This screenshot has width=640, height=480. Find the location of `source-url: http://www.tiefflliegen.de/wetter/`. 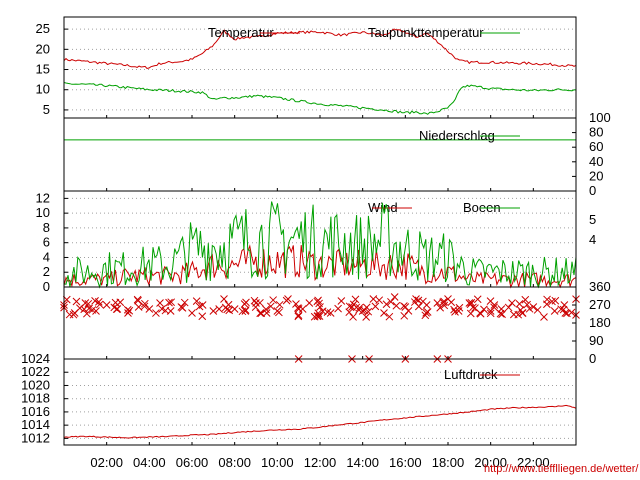

source-url: http://www.tiefflliegen.de/wetter/ is located at coordinates (561, 469).